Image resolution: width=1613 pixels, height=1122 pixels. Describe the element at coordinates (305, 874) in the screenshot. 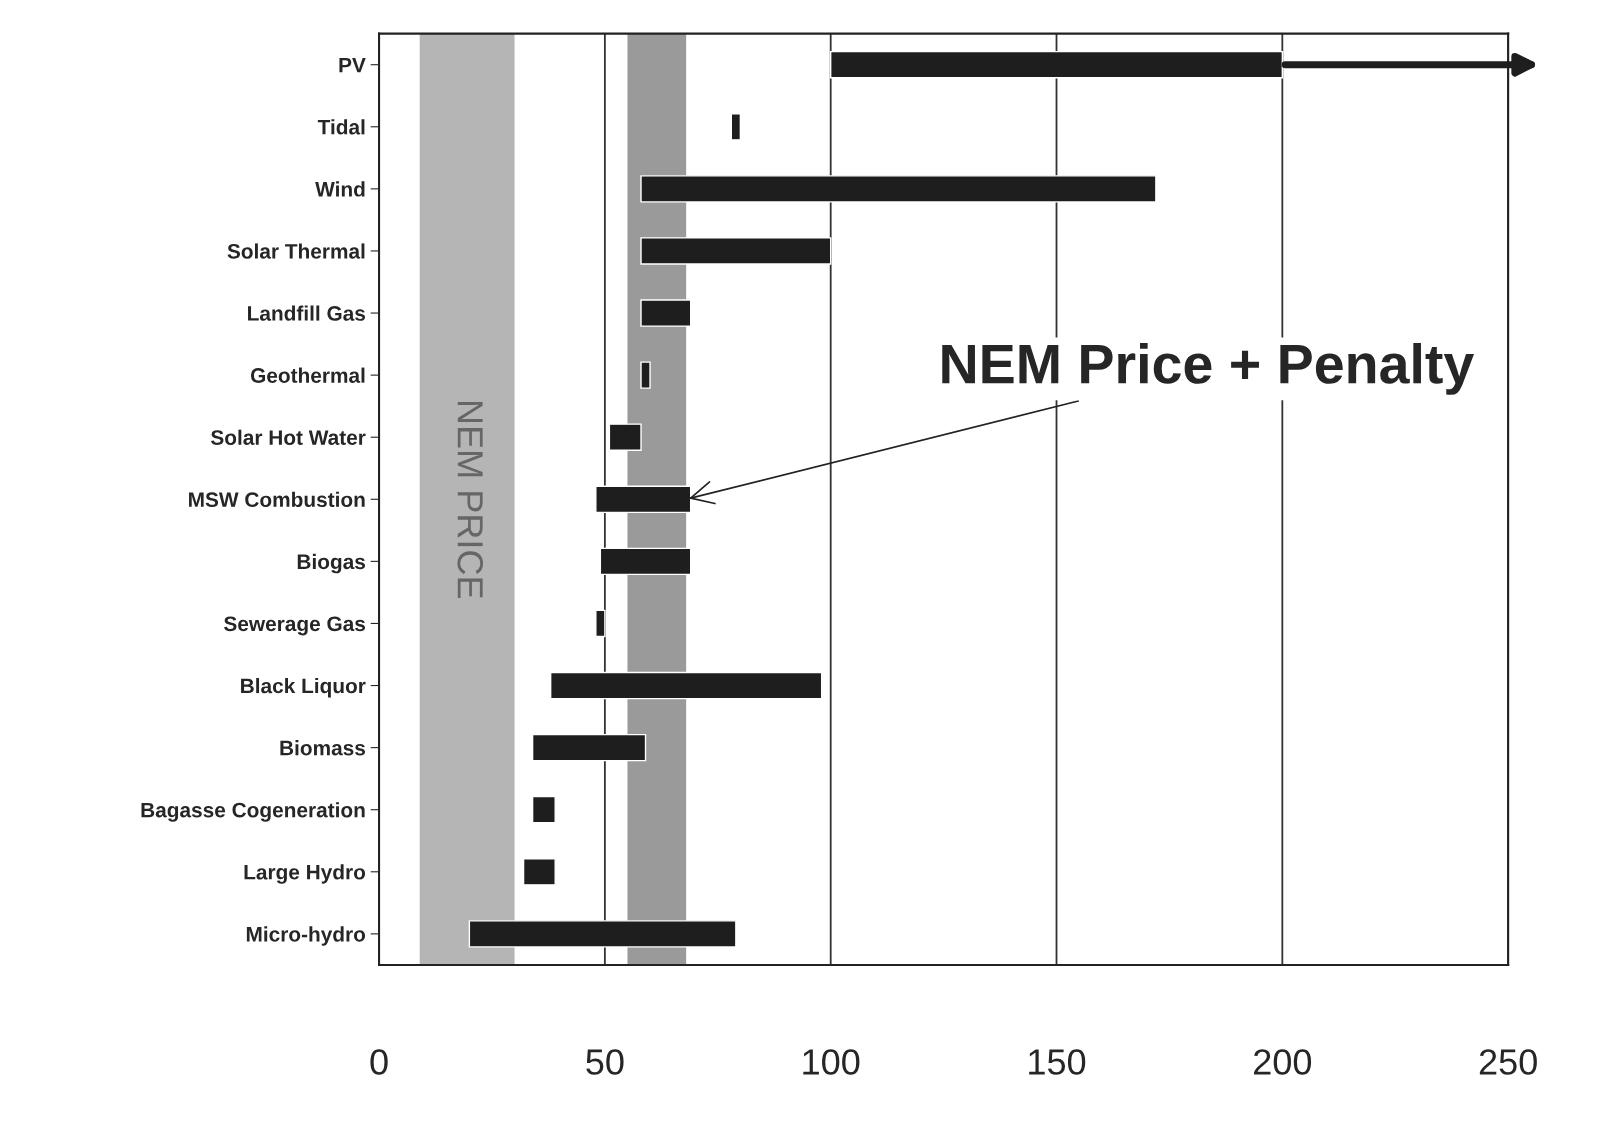

I see `y-tick-label: Large Hydro` at that location.